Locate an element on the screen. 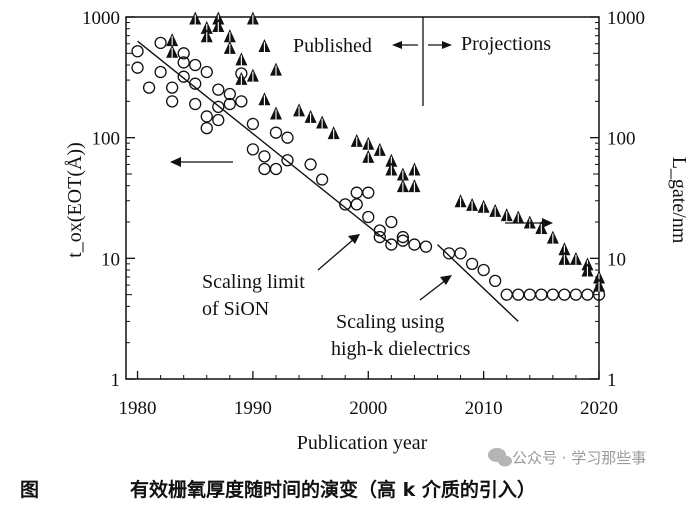 This screenshot has height=511, width=696. left-axis-title: t_ox(EOT(Å)) is located at coordinates (75, 200).